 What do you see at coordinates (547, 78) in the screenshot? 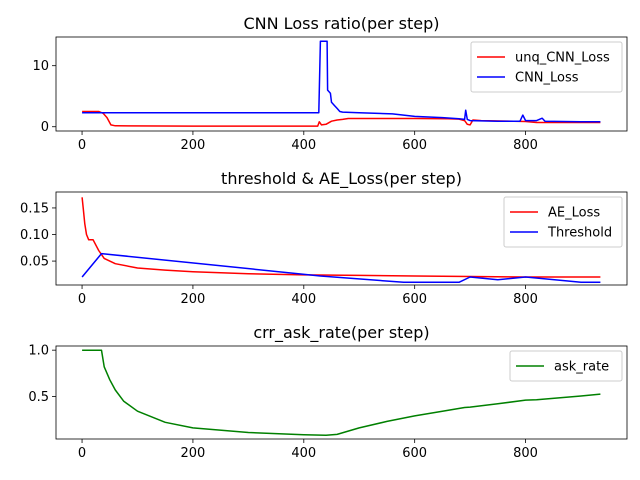
I see `legend-label: CNN_Loss` at bounding box center [547, 78].